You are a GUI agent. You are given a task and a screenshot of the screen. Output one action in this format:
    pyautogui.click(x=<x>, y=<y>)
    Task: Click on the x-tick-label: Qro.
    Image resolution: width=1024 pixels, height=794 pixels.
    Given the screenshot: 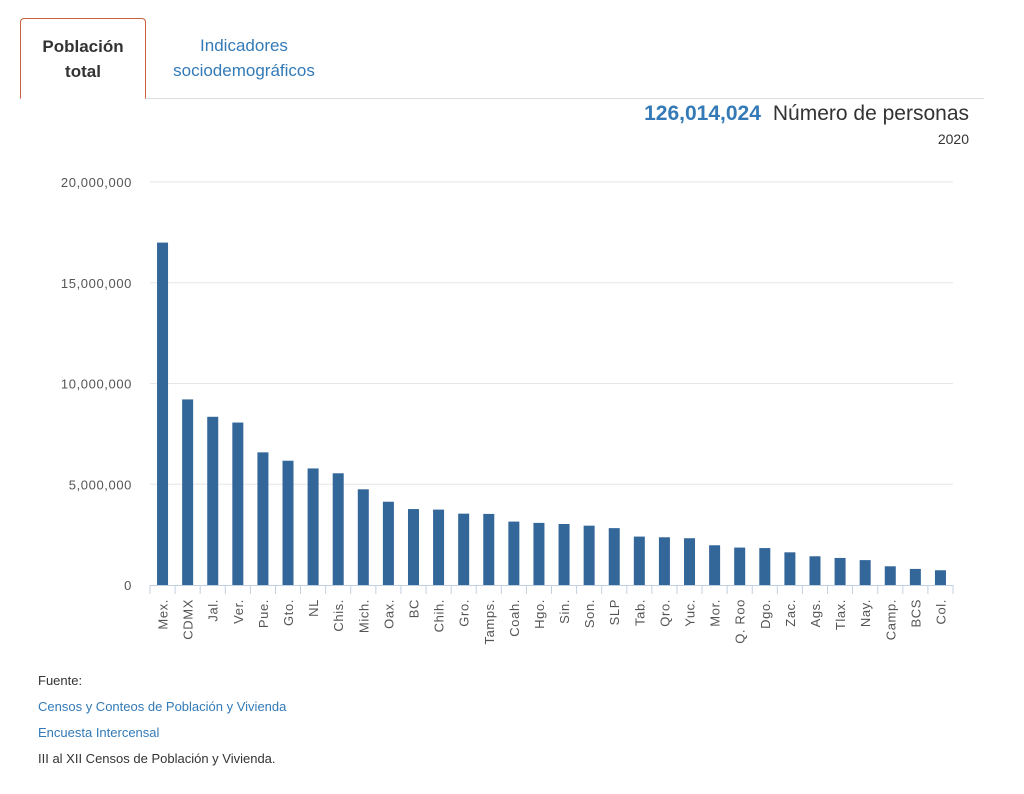 What is the action you would take?
    pyautogui.click(x=664, y=613)
    